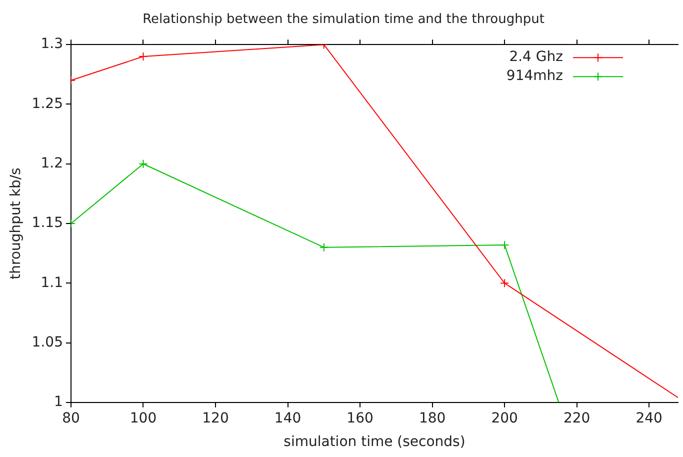 Image resolution: width=683 pixels, height=457 pixels. Describe the element at coordinates (649, 418) in the screenshot. I see `x-tick-label: 240` at that location.